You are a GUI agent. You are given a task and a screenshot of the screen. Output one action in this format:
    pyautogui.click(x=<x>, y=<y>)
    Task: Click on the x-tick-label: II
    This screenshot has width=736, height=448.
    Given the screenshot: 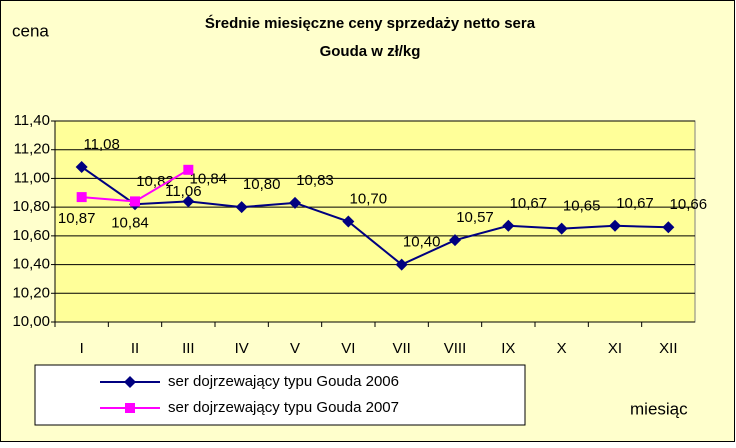 What is the action you would take?
    pyautogui.click(x=135, y=348)
    